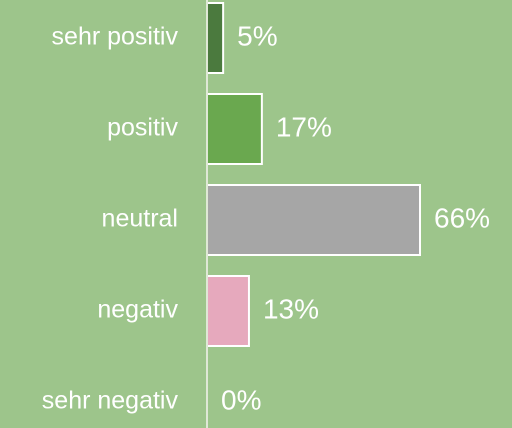 The image size is (512, 428). I want to click on category-label: sehr positiv, so click(115, 37).